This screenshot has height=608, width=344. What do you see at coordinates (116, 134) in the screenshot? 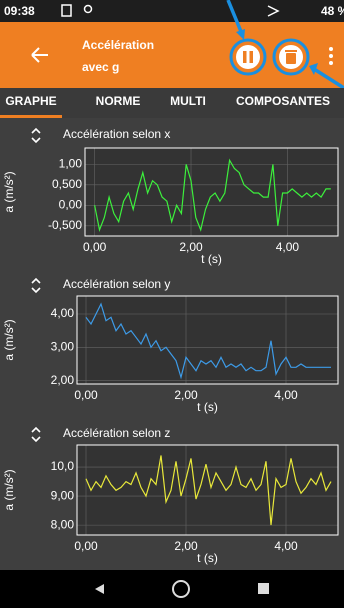
I see `chart-title: Accélération selon x` at bounding box center [116, 134].